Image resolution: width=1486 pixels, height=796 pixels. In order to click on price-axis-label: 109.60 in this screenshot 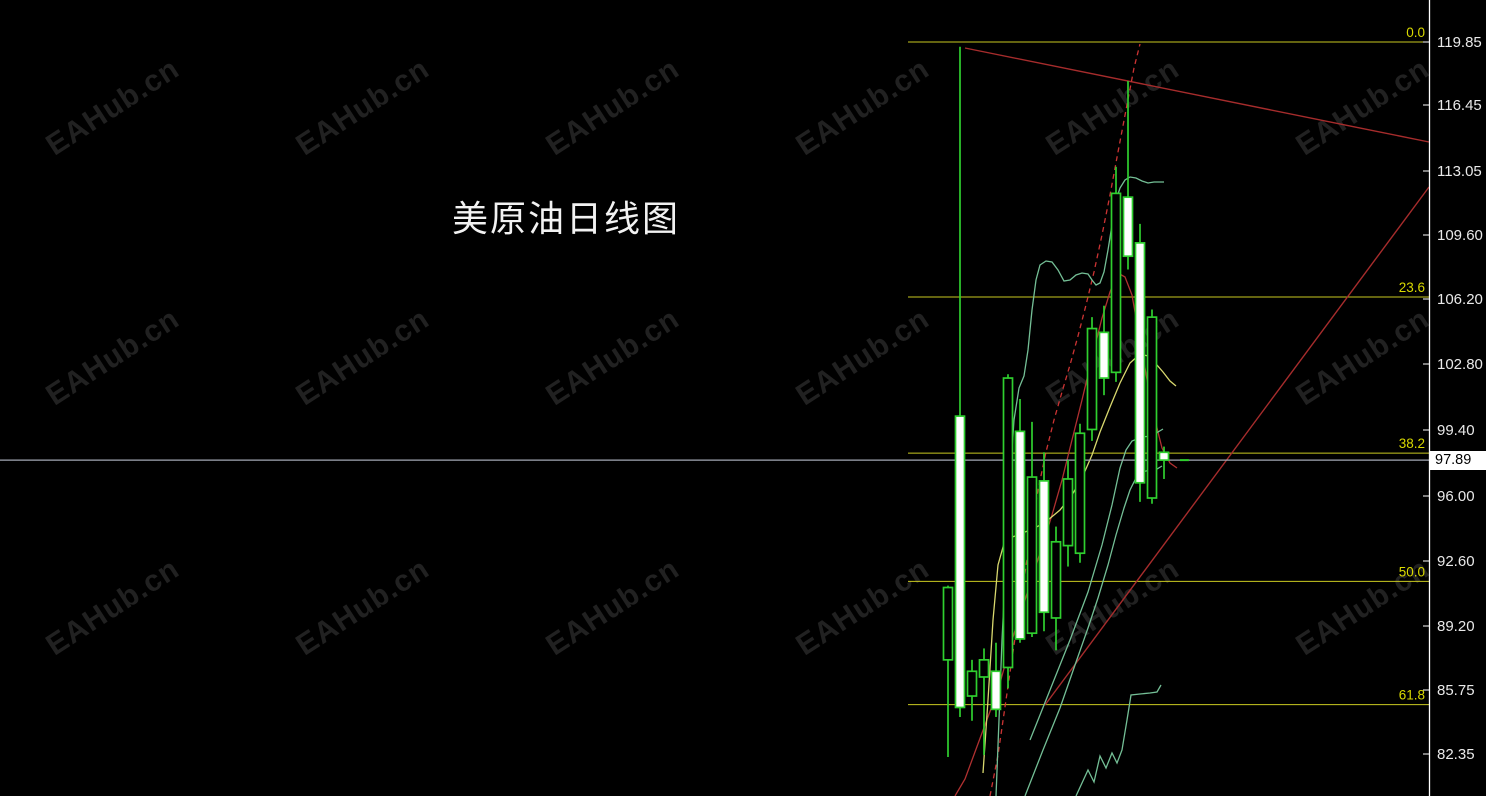, I will do `click(1460, 235)`.